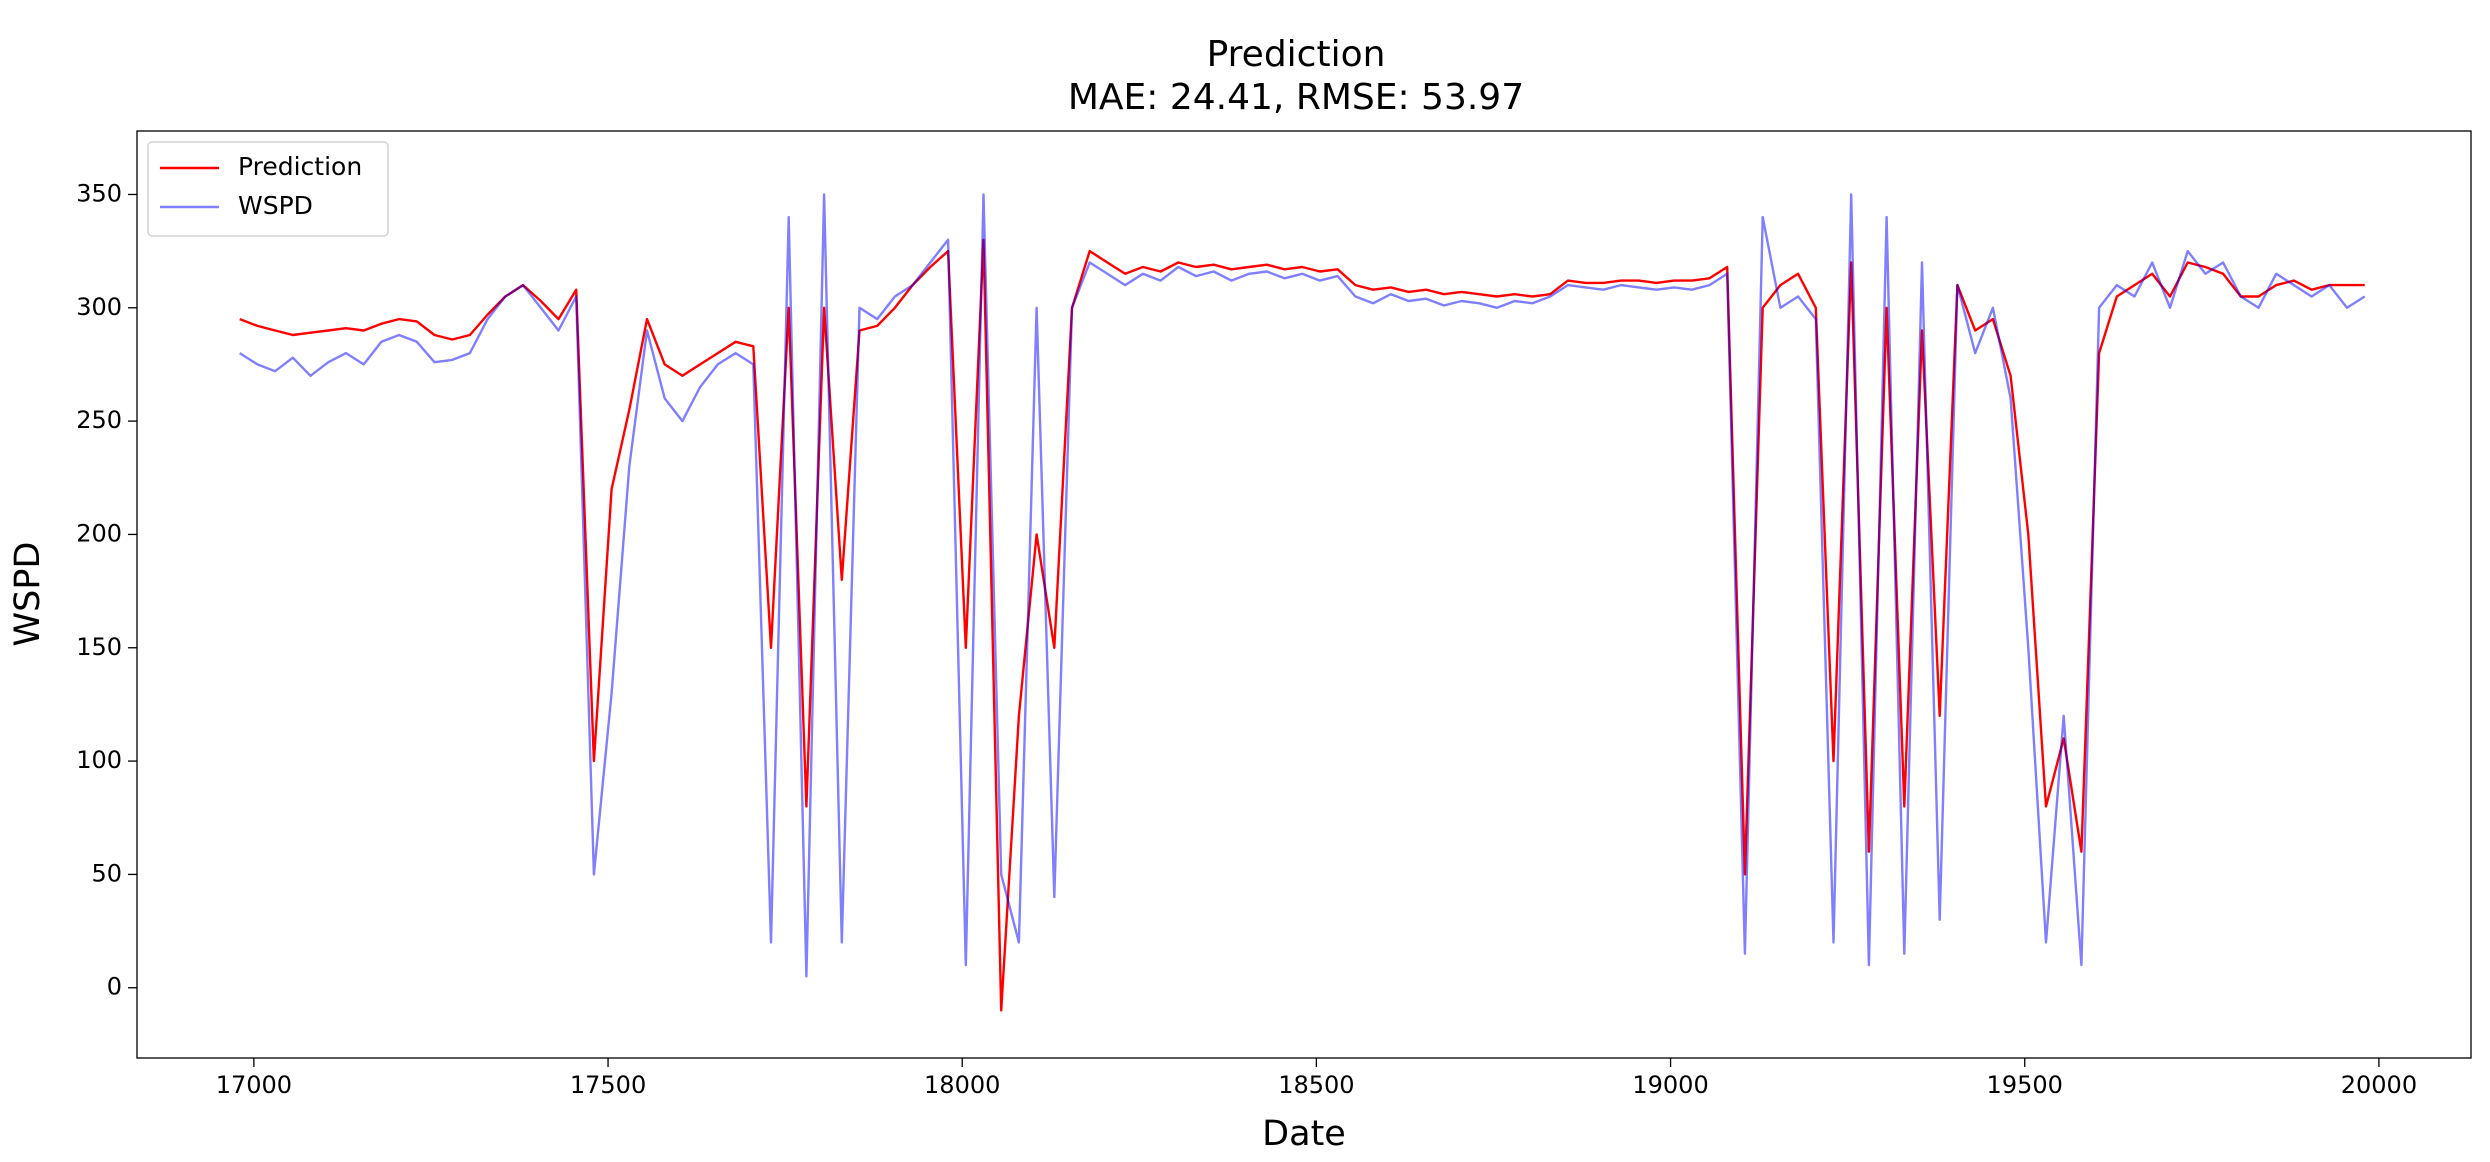 The height and width of the screenshot is (1162, 2490). What do you see at coordinates (275, 205) in the screenshot?
I see `legend-label: WSPD` at bounding box center [275, 205].